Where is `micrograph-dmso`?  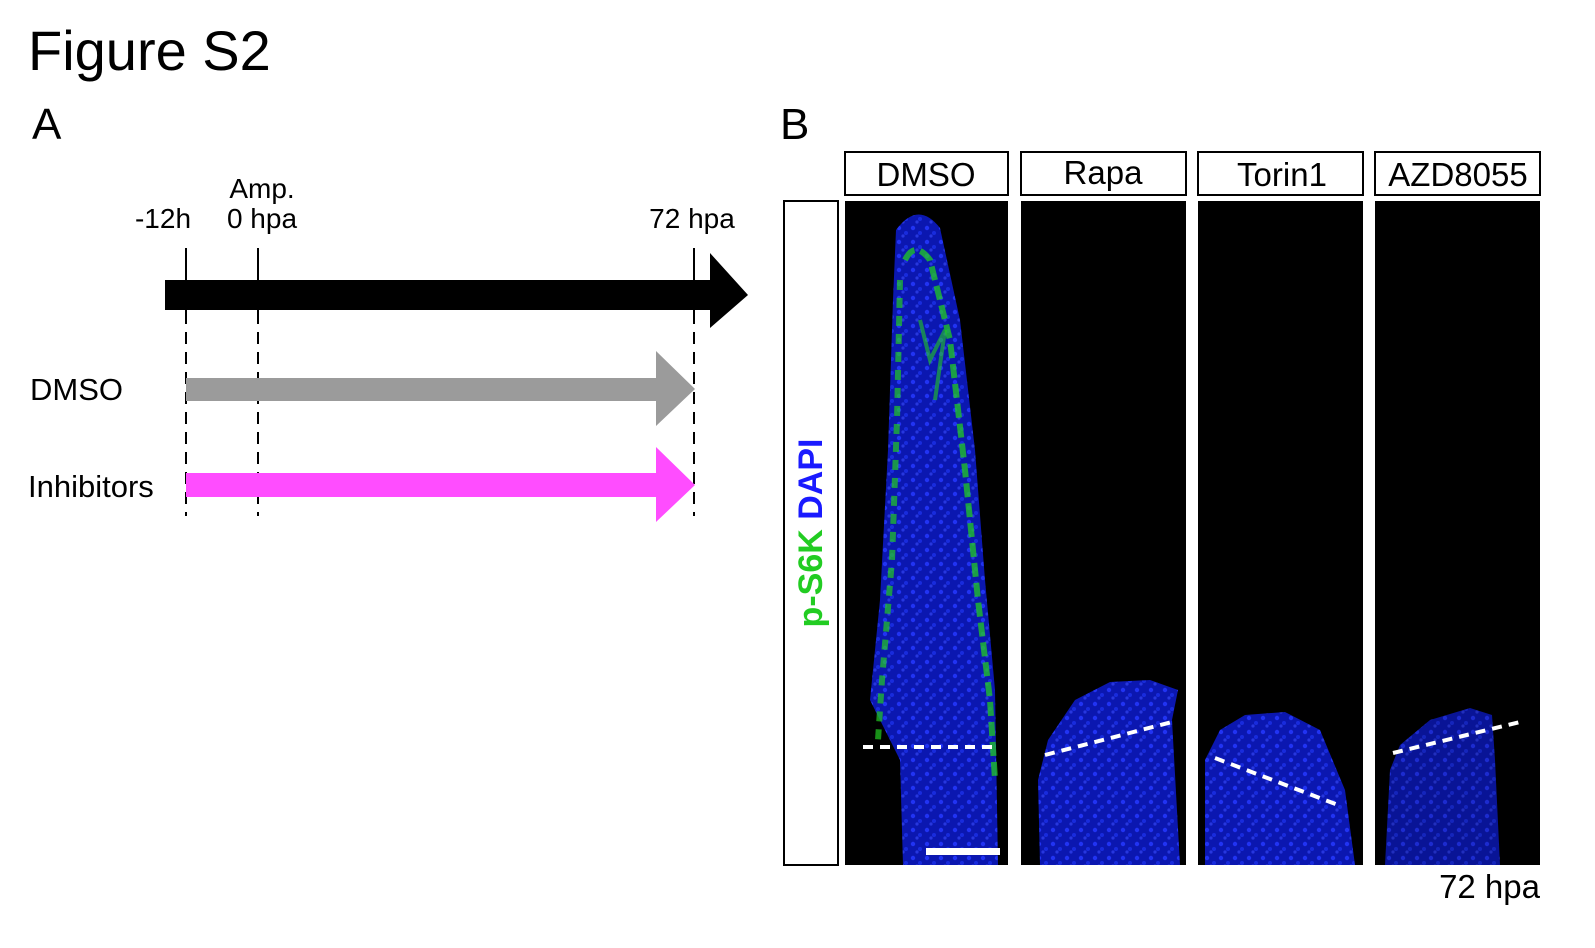 micrograph-dmso is located at coordinates (926, 533).